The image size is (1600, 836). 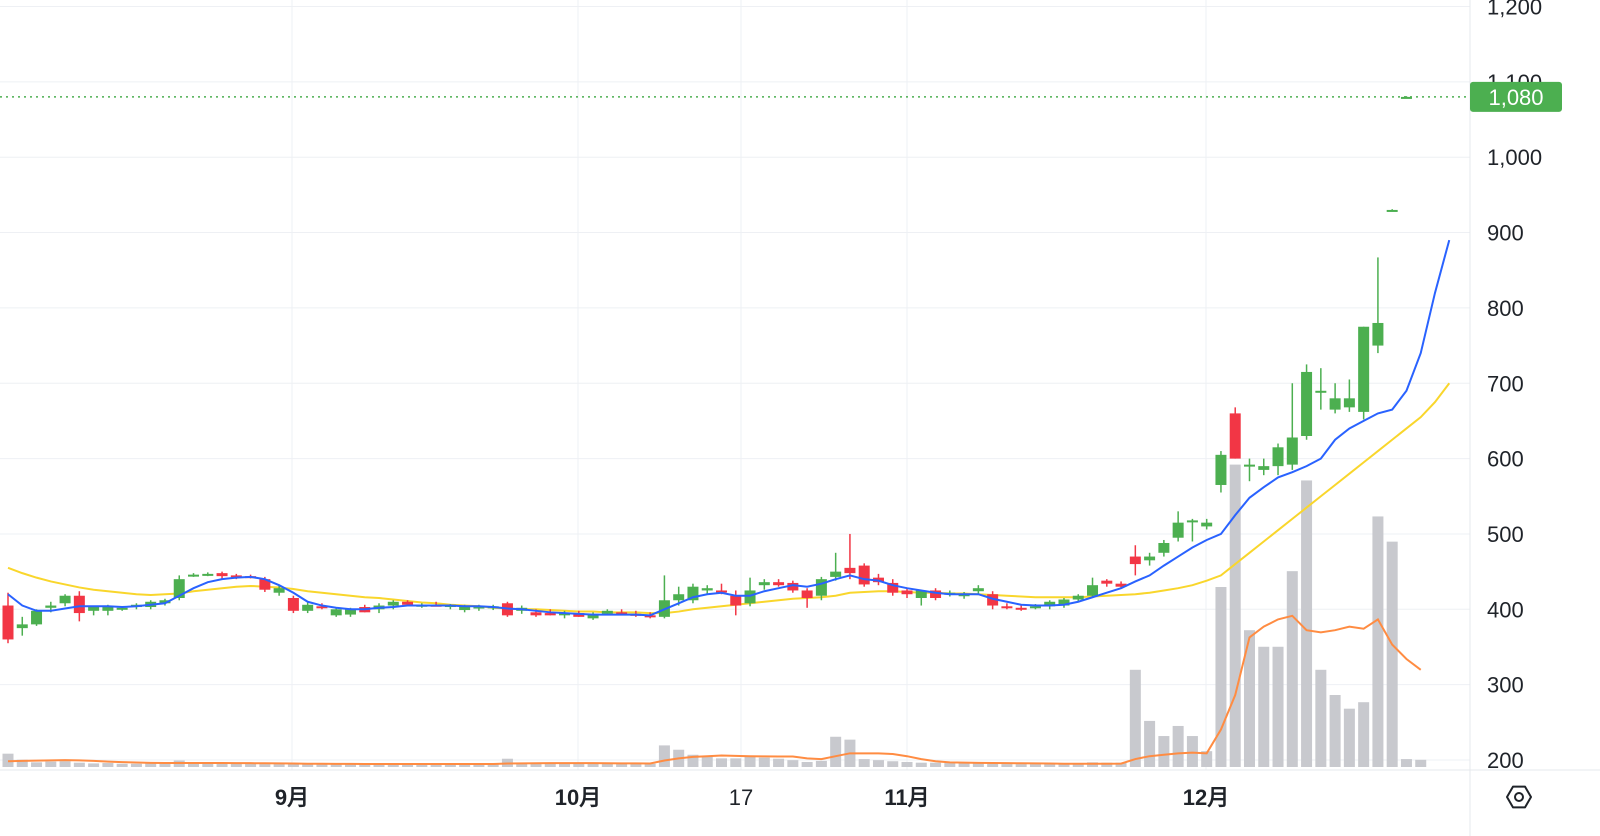 What do you see at coordinates (1505, 685) in the screenshot?
I see `price-tick-label: 300` at bounding box center [1505, 685].